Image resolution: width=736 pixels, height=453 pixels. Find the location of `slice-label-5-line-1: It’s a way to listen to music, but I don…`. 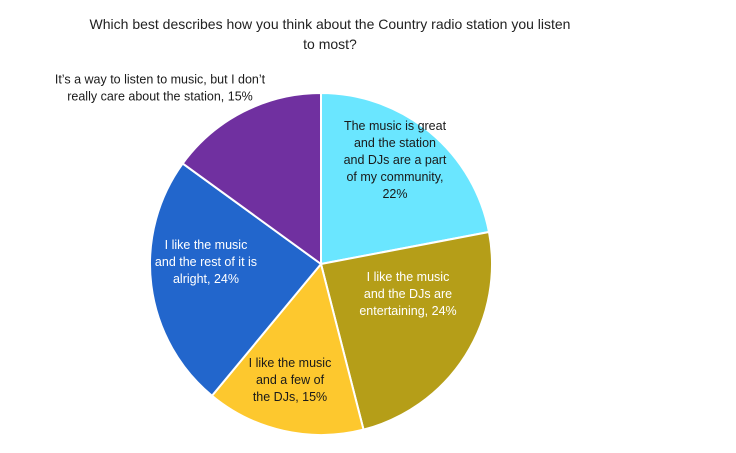

slice-label-5-line-1: It’s a way to listen to music, but I don… is located at coordinates (160, 80).